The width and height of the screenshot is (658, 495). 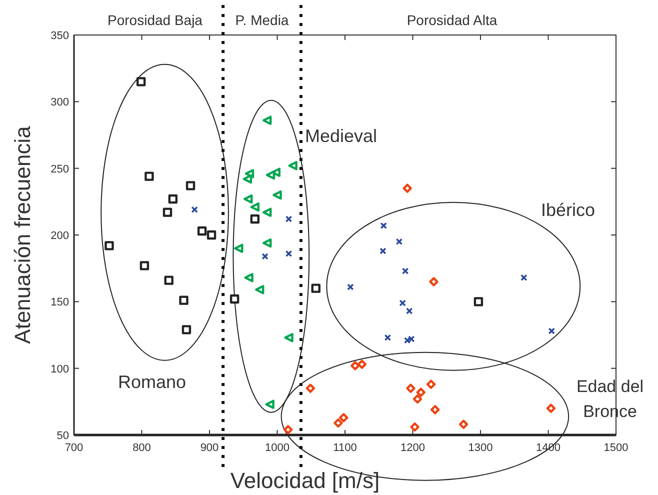 I want to click on x-tick-label: 1300, so click(x=480, y=448).